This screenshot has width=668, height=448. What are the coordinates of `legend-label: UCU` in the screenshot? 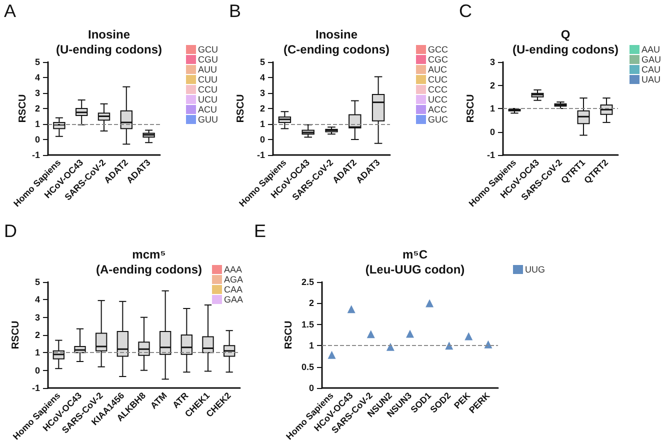 It's located at (208, 99).